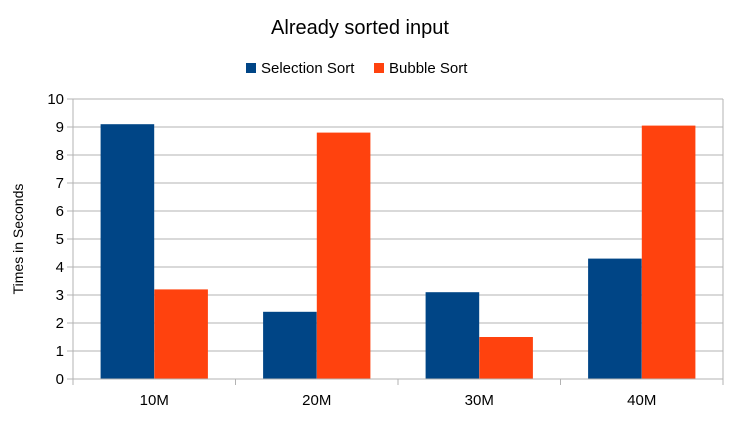  I want to click on bar-selection-sort-30m, so click(452, 335).